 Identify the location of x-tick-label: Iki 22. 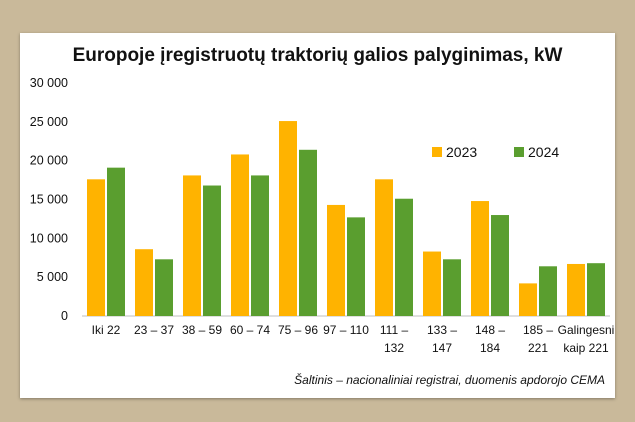
(106, 330).